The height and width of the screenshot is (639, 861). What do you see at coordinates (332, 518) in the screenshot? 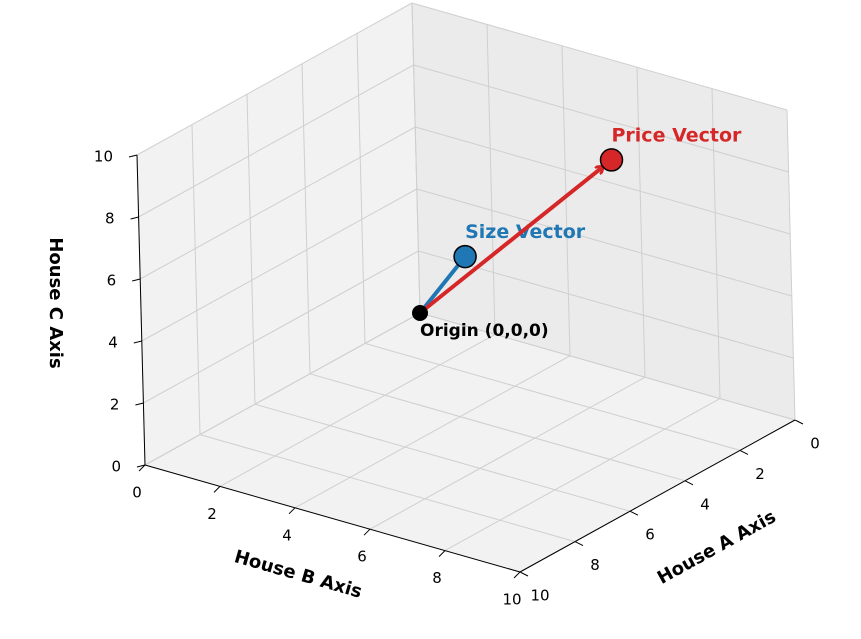
I see `y-axis-line` at bounding box center [332, 518].